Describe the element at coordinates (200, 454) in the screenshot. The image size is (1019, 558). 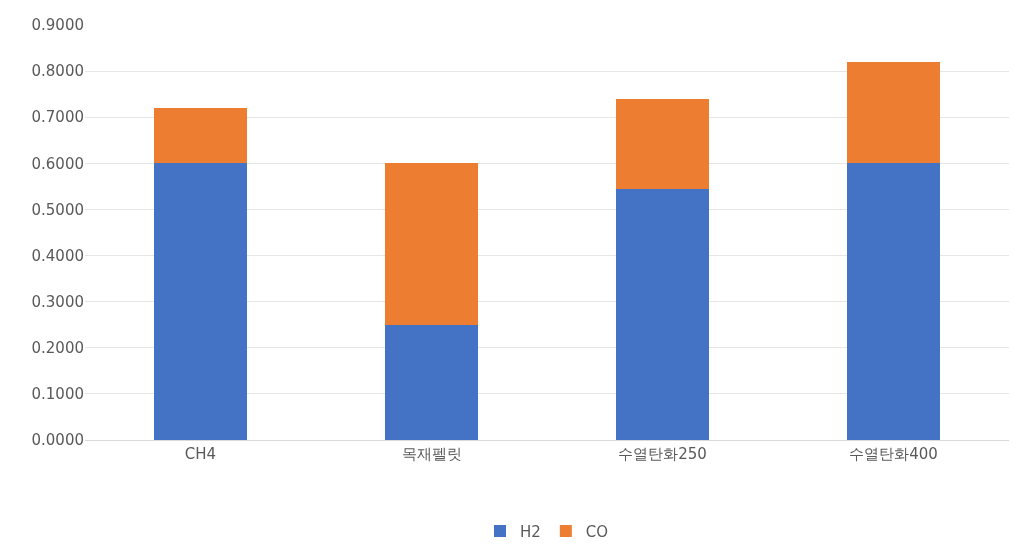
I see `x-tick-label: CH4` at that location.